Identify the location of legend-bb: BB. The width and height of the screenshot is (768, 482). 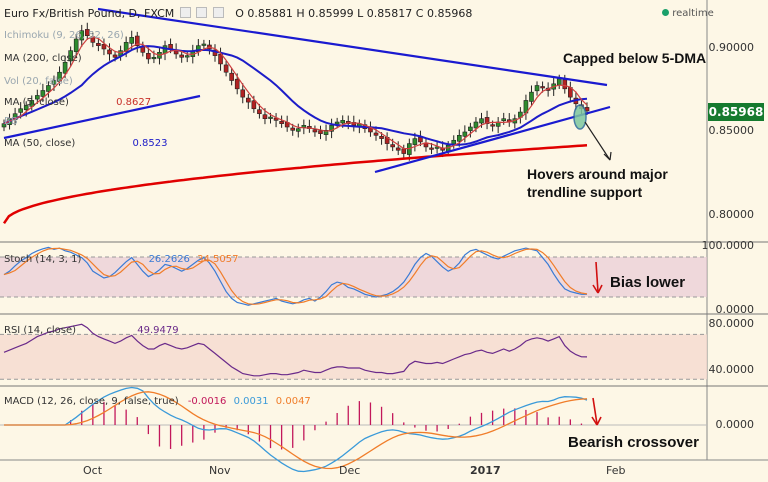
(11, 121).